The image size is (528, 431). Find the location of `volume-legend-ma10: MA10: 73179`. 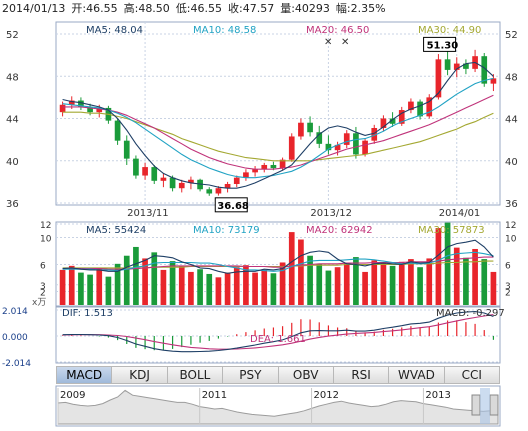

volume-legend-ma10: MA10: 73179 is located at coordinates (226, 230).